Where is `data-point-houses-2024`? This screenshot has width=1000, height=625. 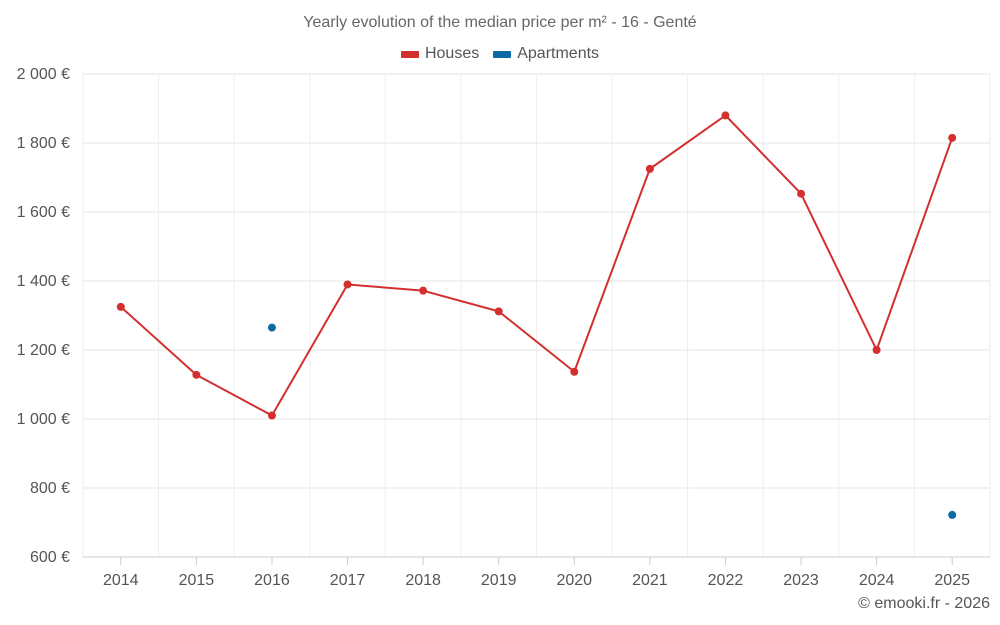
data-point-houses-2024 is located at coordinates (876, 350).